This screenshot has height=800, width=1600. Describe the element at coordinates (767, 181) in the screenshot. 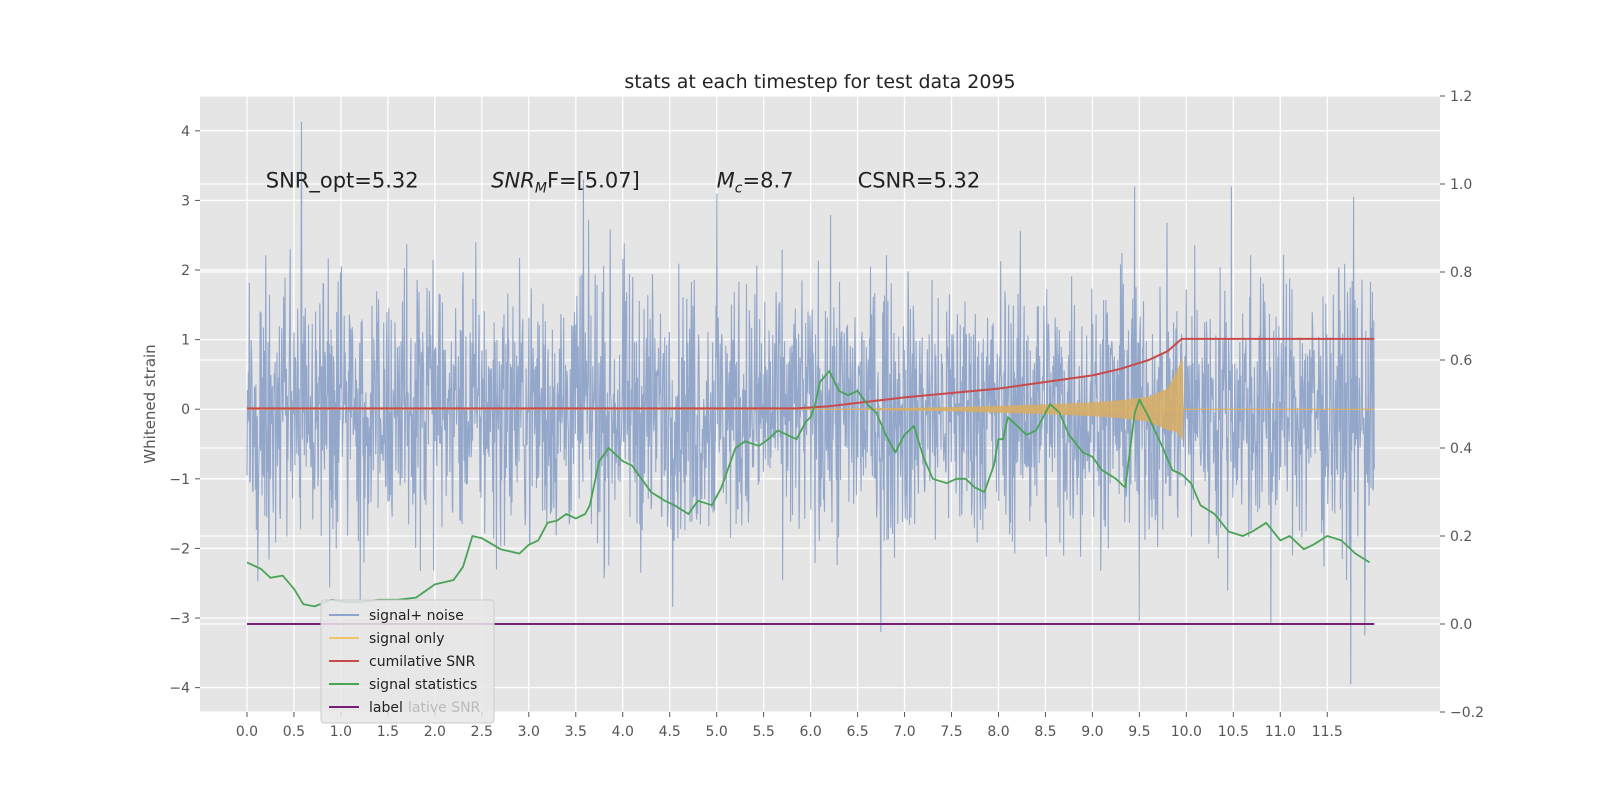

I see `annotation-rest: =8.7` at that location.